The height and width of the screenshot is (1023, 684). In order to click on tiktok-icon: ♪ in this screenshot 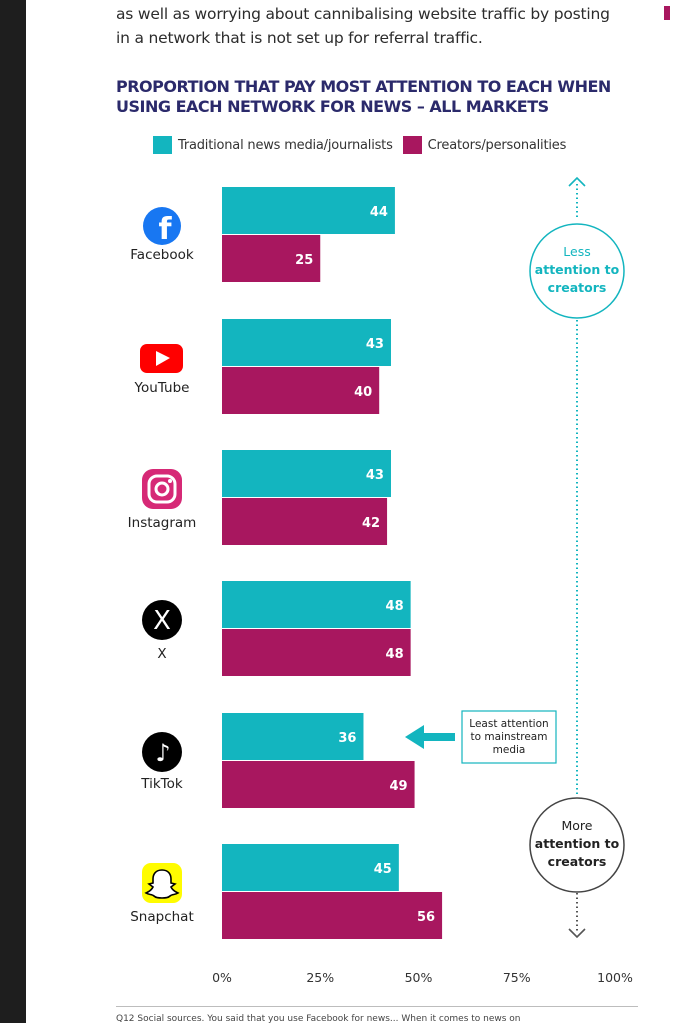, I will do `click(162, 752)`.